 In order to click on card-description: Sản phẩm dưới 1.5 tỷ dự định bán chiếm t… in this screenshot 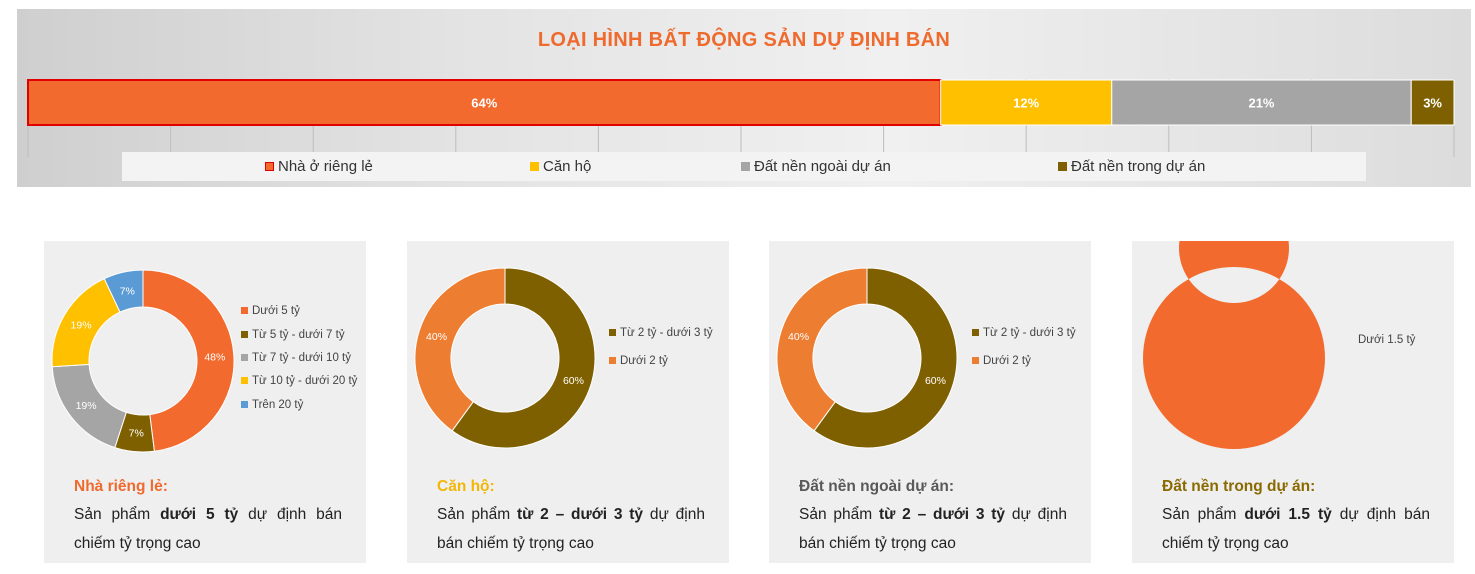, I will do `click(1296, 529)`.